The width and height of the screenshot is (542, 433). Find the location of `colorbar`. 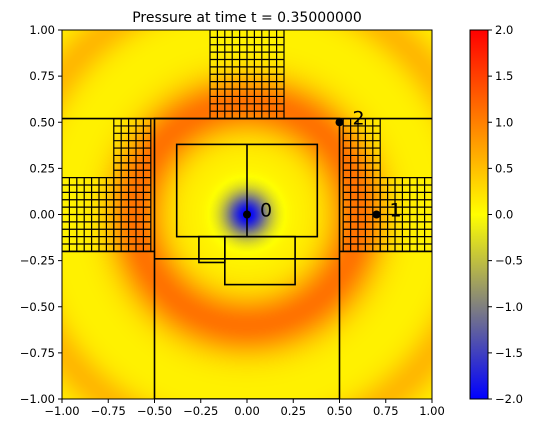

colorbar is located at coordinates (479, 214).